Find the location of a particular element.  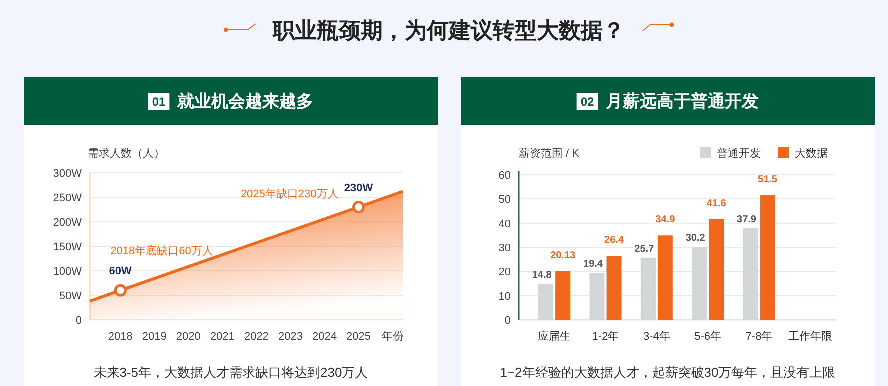

data-label: 26.4 is located at coordinates (614, 240).